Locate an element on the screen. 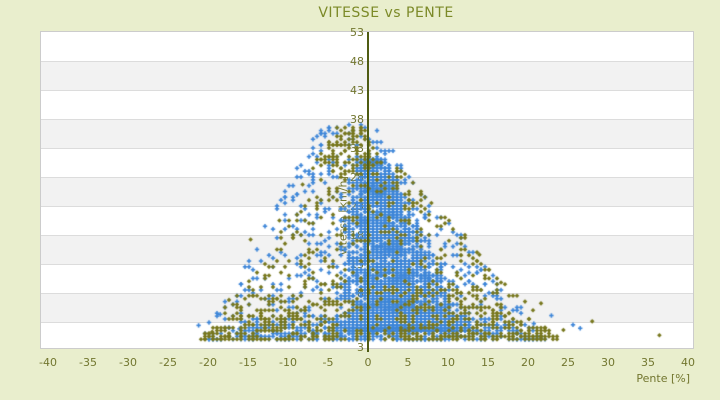 This screenshot has height=400, width=720. x-tick-label: 35 is located at coordinates (648, 362).